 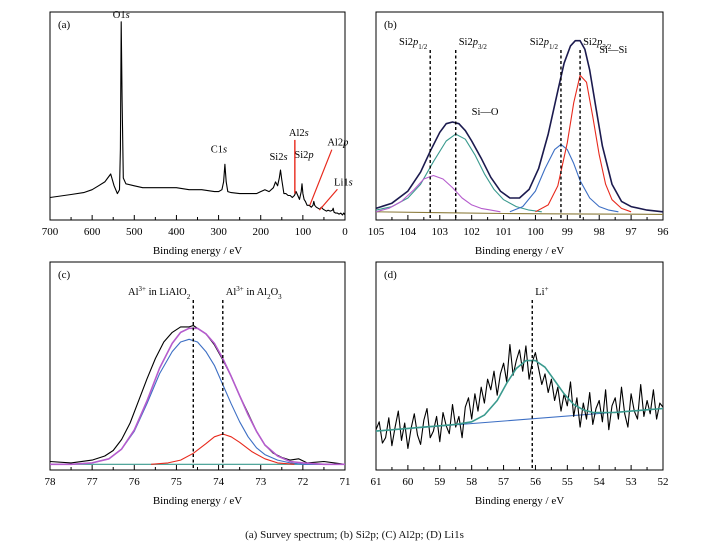 I want to click on x-tick-label: 57, so click(x=504, y=482).